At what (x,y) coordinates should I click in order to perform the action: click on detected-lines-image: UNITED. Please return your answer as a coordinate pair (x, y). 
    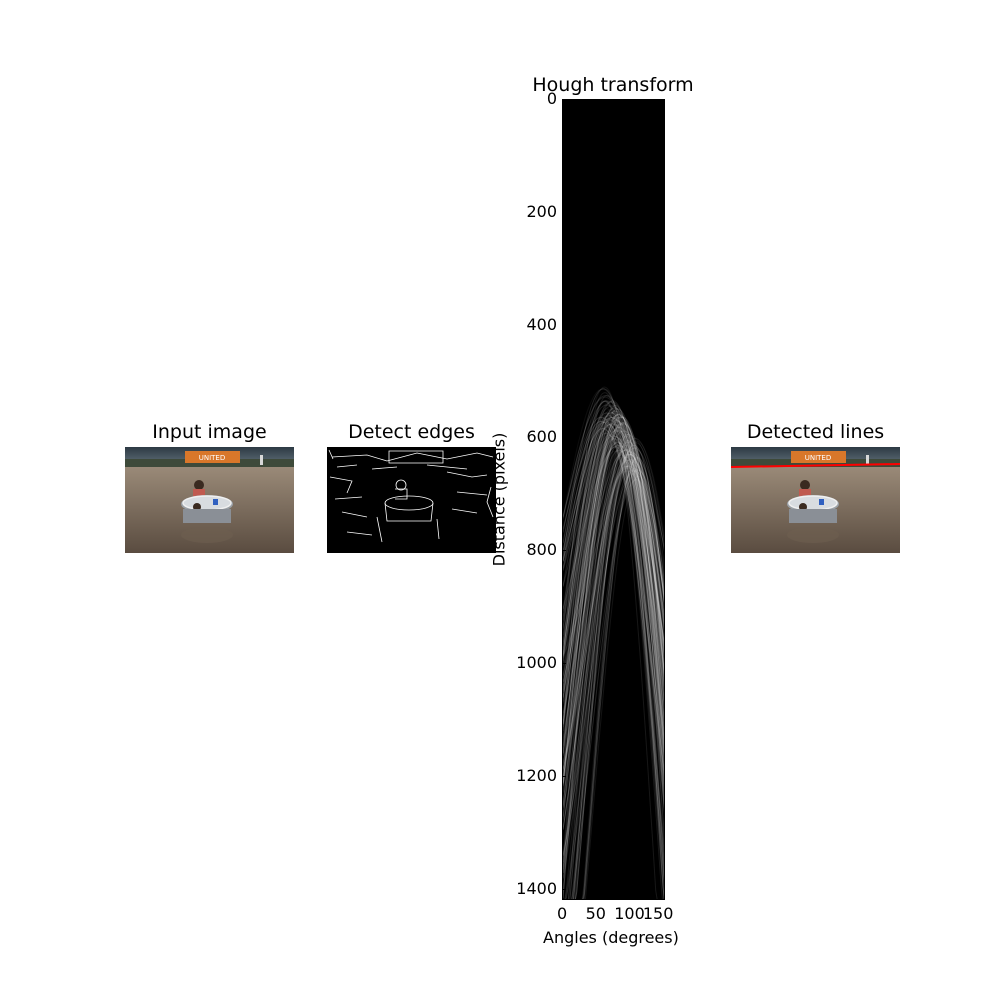
    Looking at the image, I should click on (815, 500).